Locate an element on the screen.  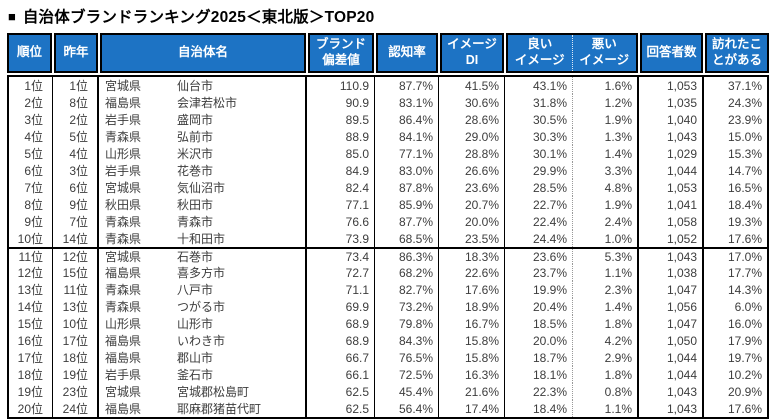
recognition-cell: 45.4% is located at coordinates (407, 391).